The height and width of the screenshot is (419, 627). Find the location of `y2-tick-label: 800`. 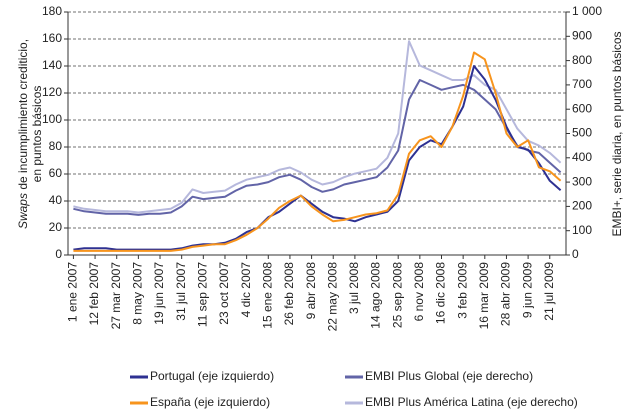

y2-tick-label: 800 is located at coordinates (582, 60).